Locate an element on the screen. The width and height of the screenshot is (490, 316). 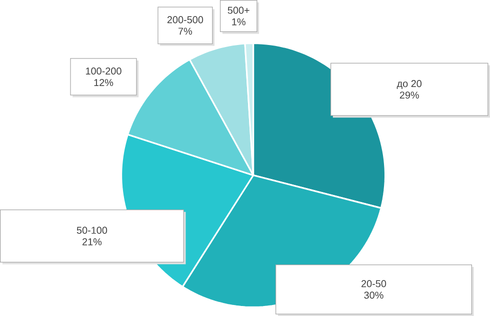
data-label: 30% is located at coordinates (374, 295).